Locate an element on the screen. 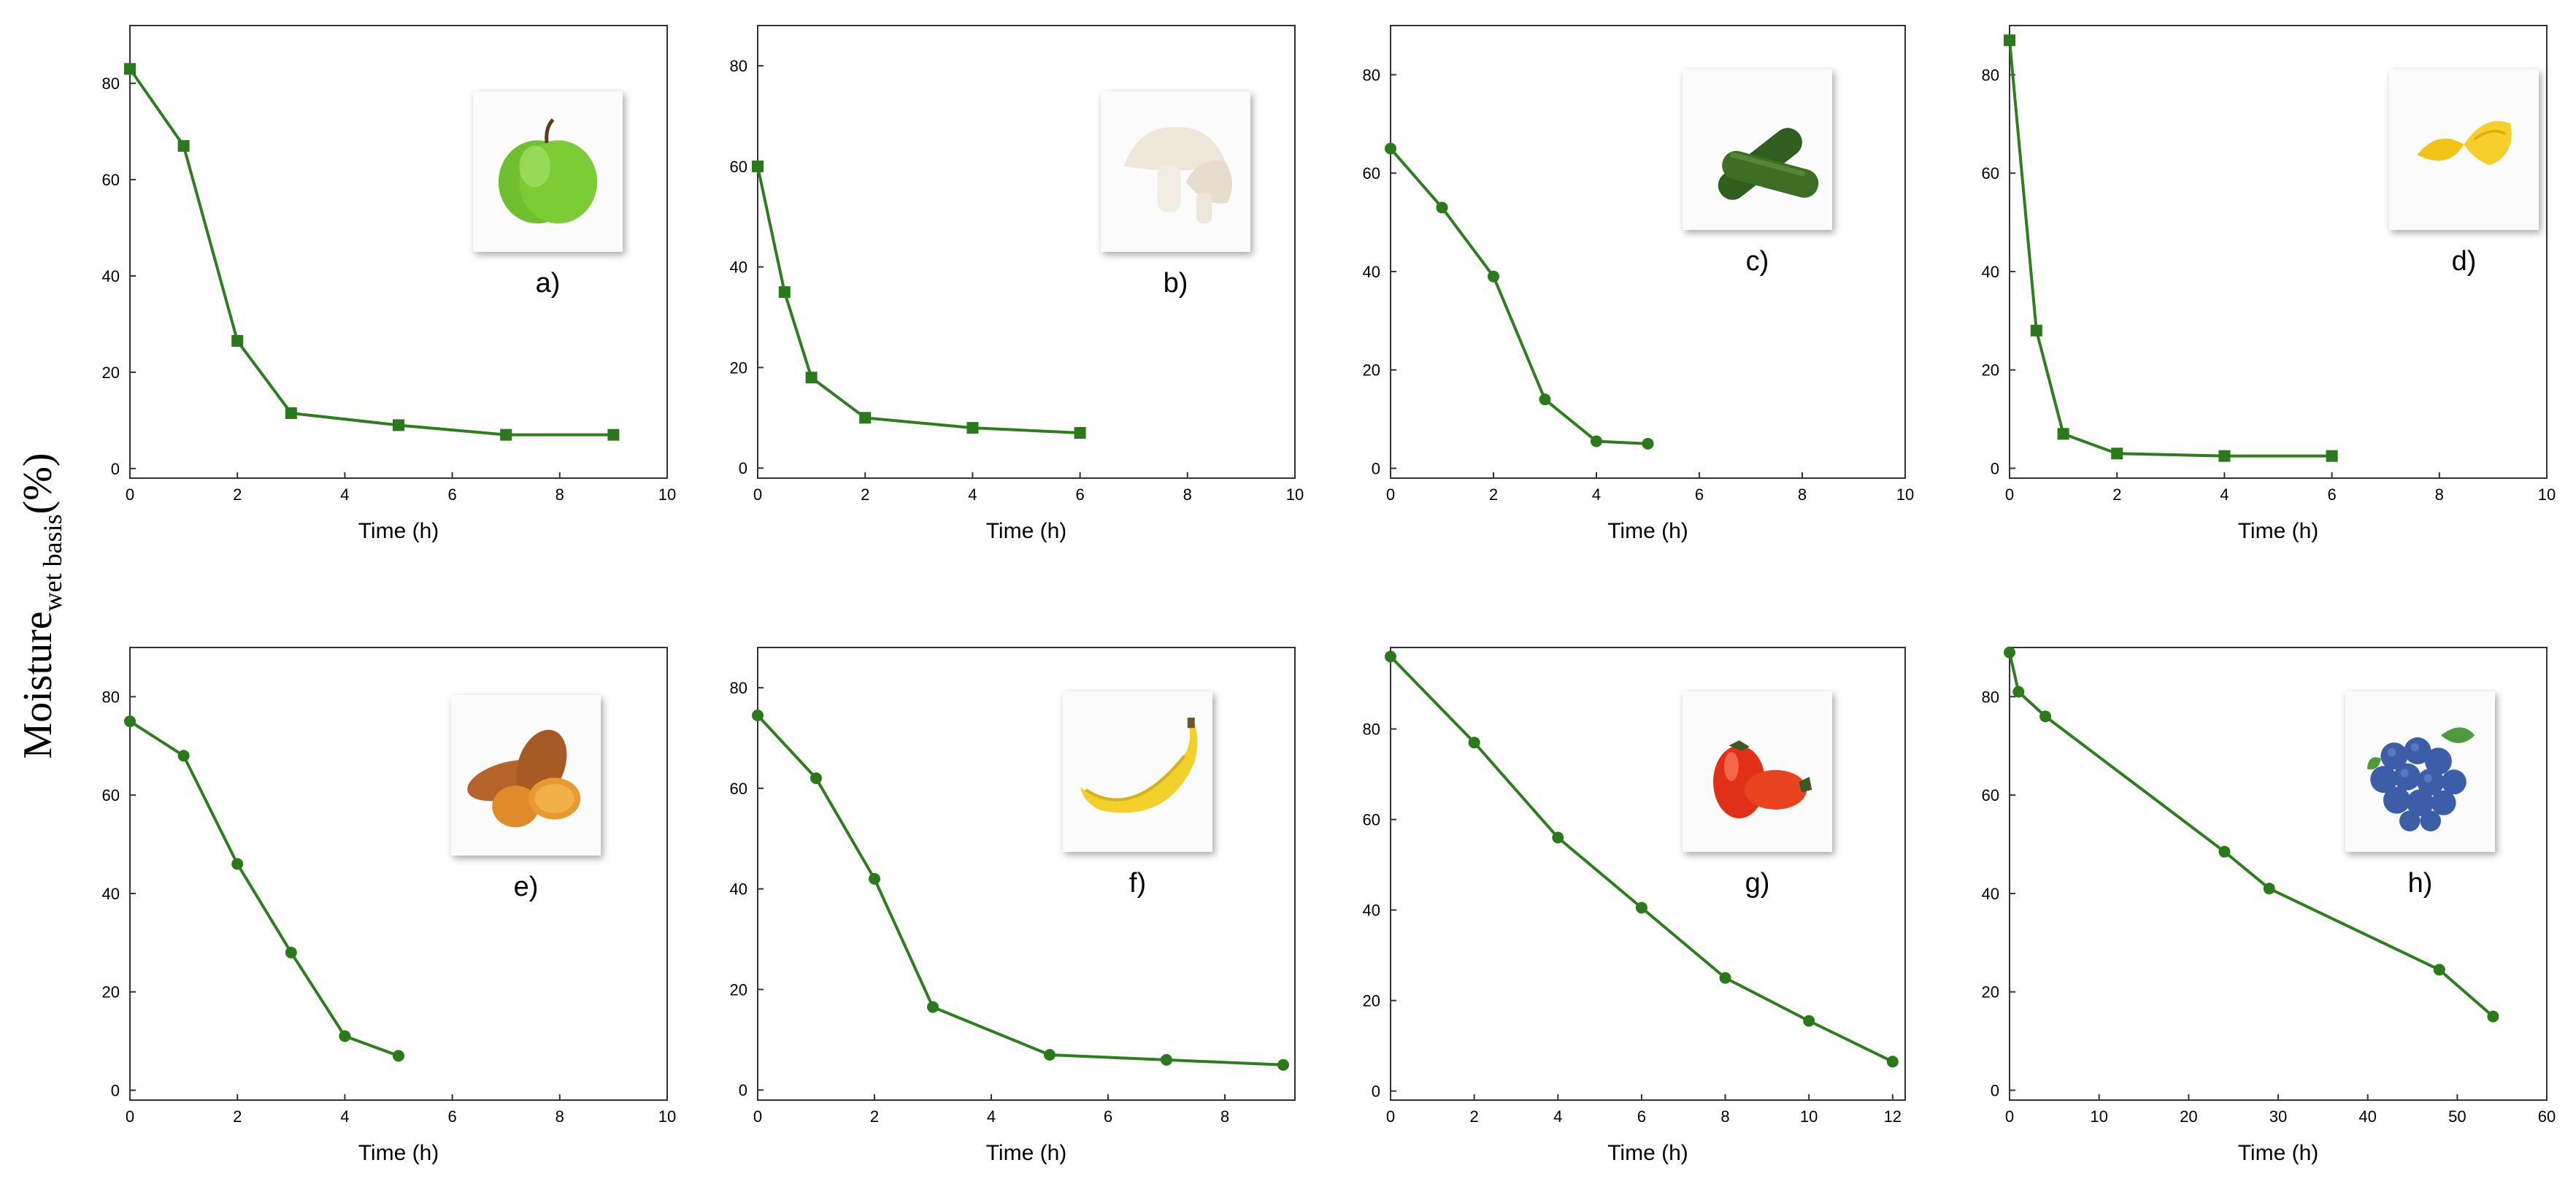  chart-plot: 0 10 20 30 40 50 60 0 20 40 60 80 Time (h) h) is located at coordinates (2269, 905).